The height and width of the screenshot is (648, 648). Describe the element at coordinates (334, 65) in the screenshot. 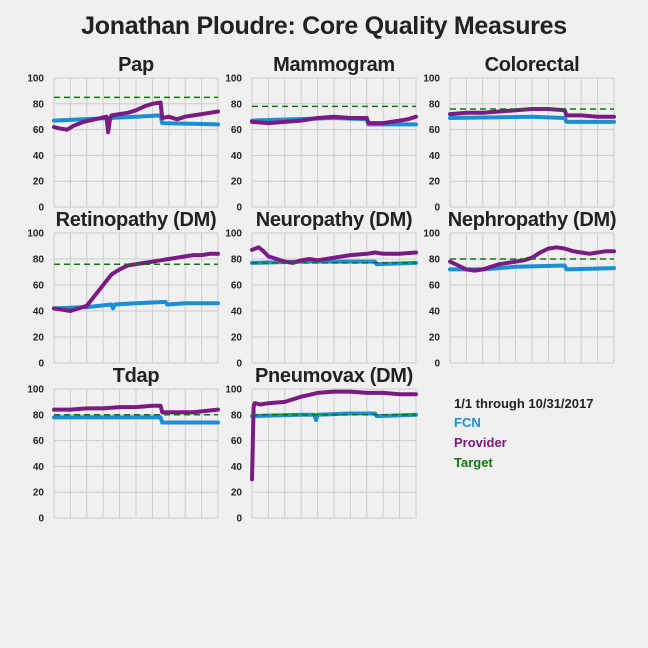

I see `chart-title: Mammogram` at that location.